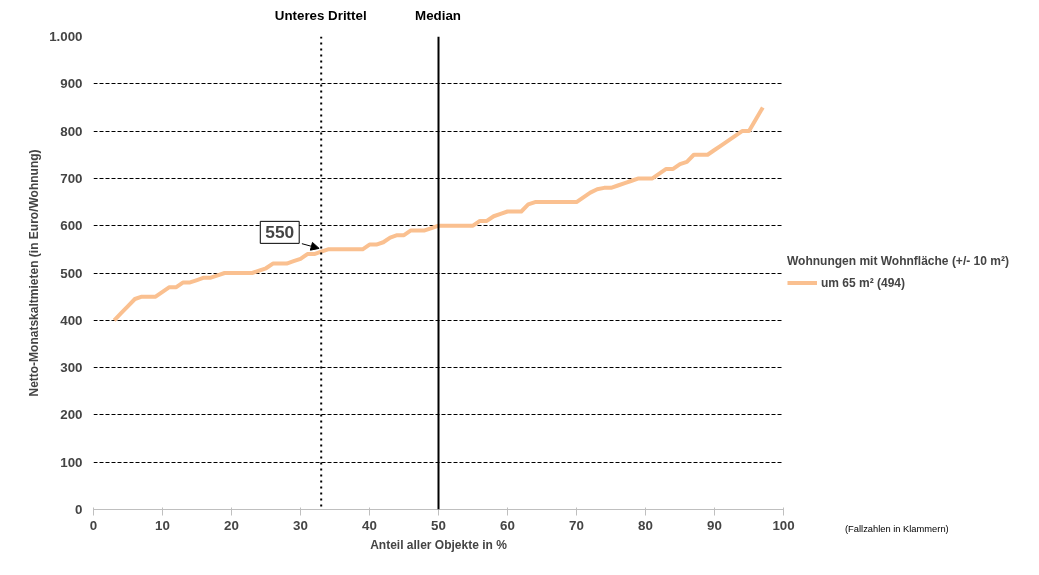 This screenshot has width=1039, height=575. I want to click on y-tick-label: 300, so click(71, 368).